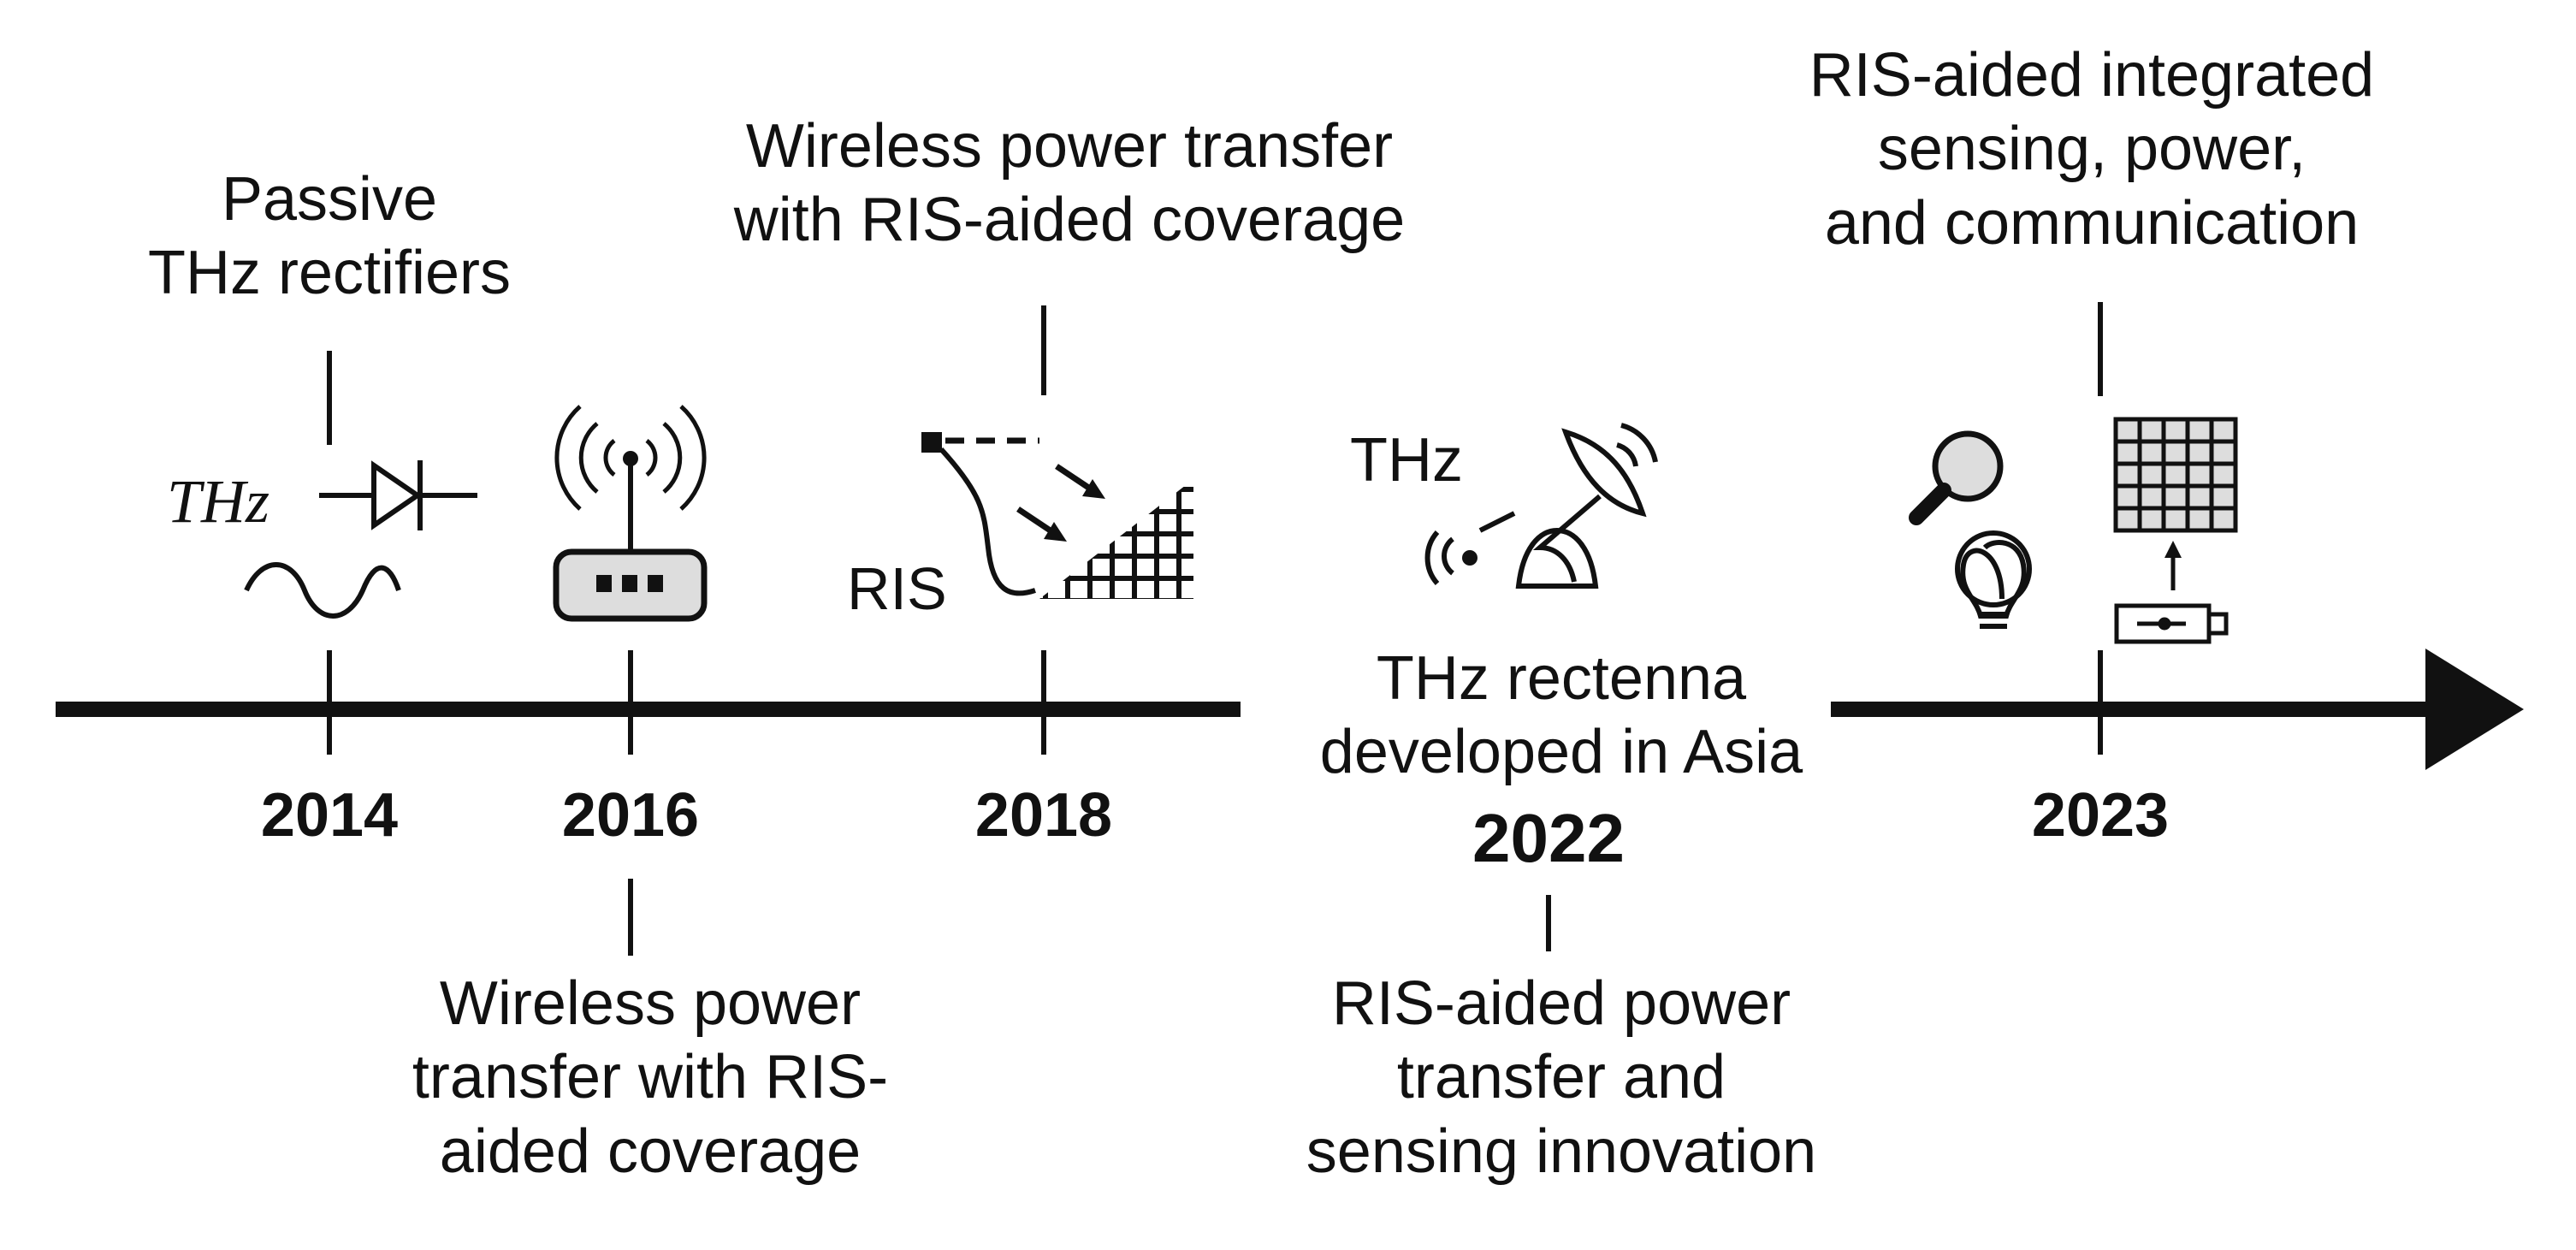 Image resolution: width=2576 pixels, height=1250 pixels. What do you see at coordinates (630, 513) in the screenshot?
I see `wifi-router-icon` at bounding box center [630, 513].